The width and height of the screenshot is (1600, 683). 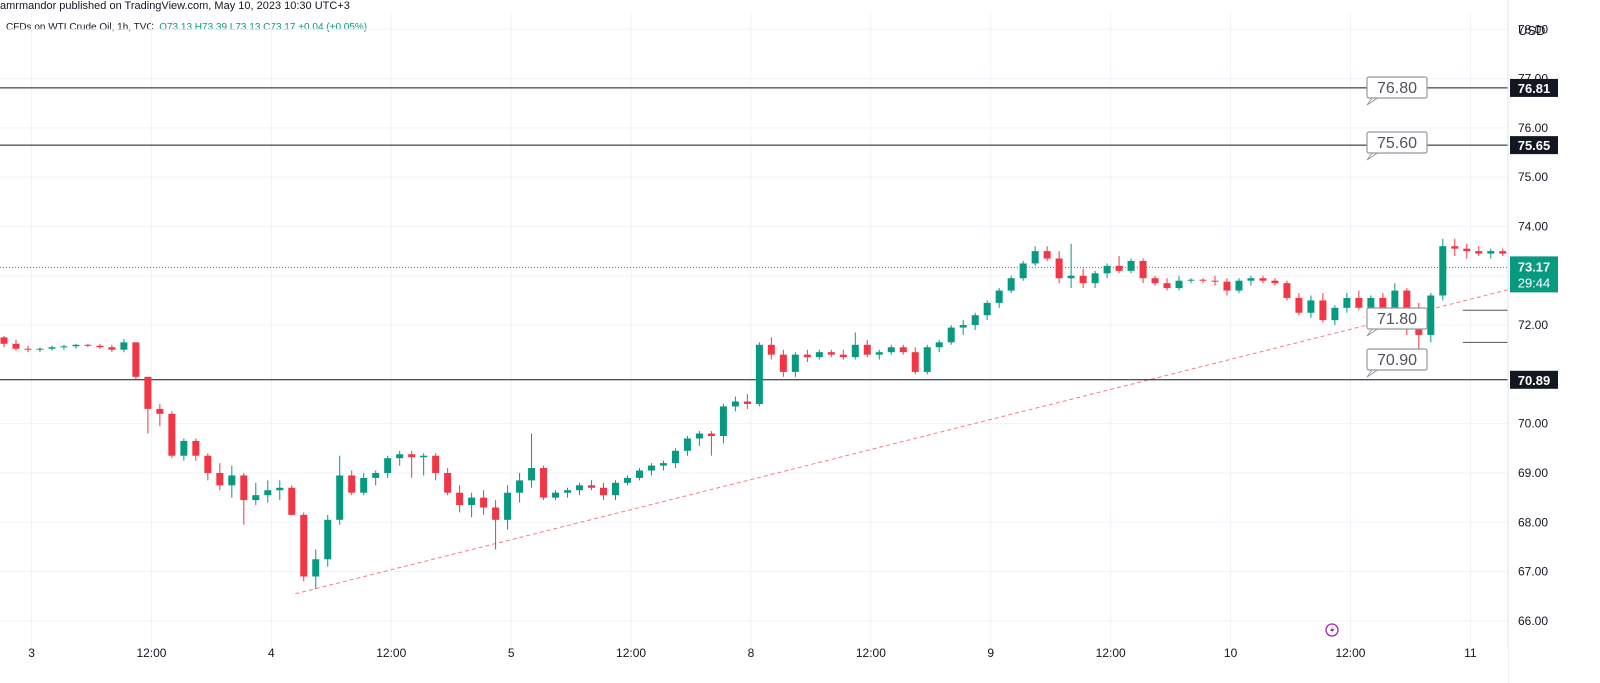 I want to click on time-tick-label: 10, so click(x=1231, y=653).